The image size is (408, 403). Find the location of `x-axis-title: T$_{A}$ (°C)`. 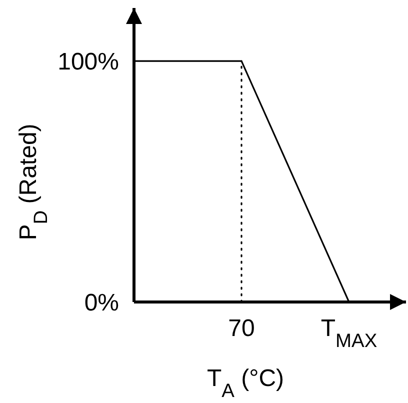

x-axis-title: T$_{A}$ (°C) is located at coordinates (245, 383).